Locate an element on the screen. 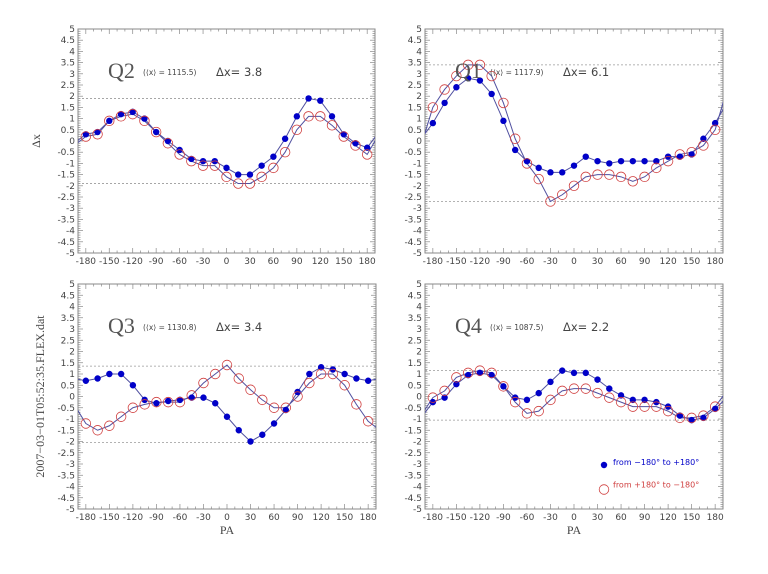 The image size is (768, 574). y-tick-label: 2 is located at coordinates (72, 353).